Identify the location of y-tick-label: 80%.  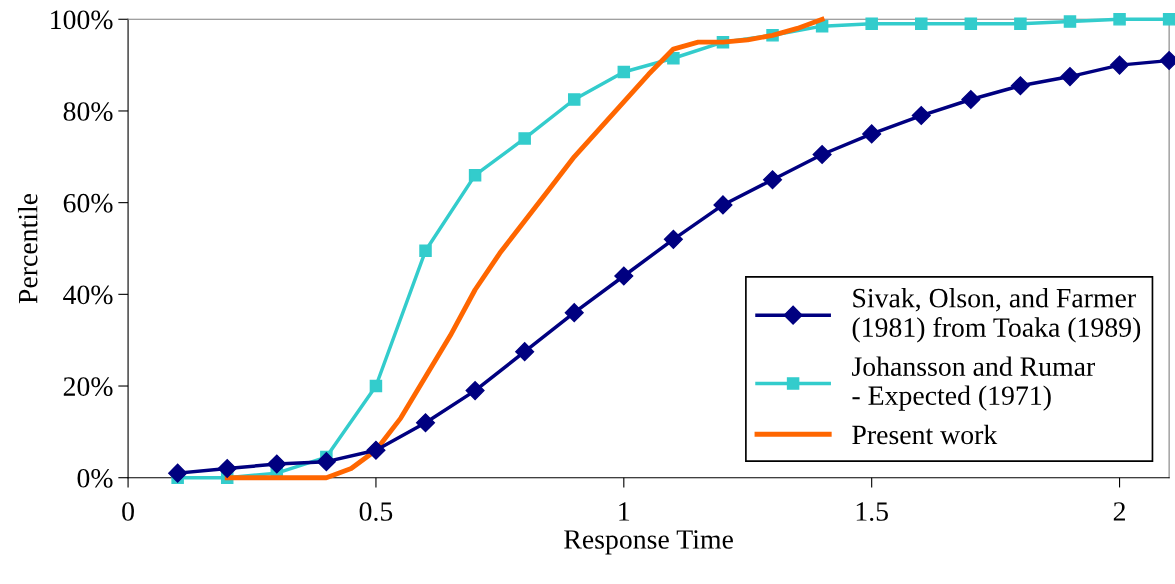
(88, 111).